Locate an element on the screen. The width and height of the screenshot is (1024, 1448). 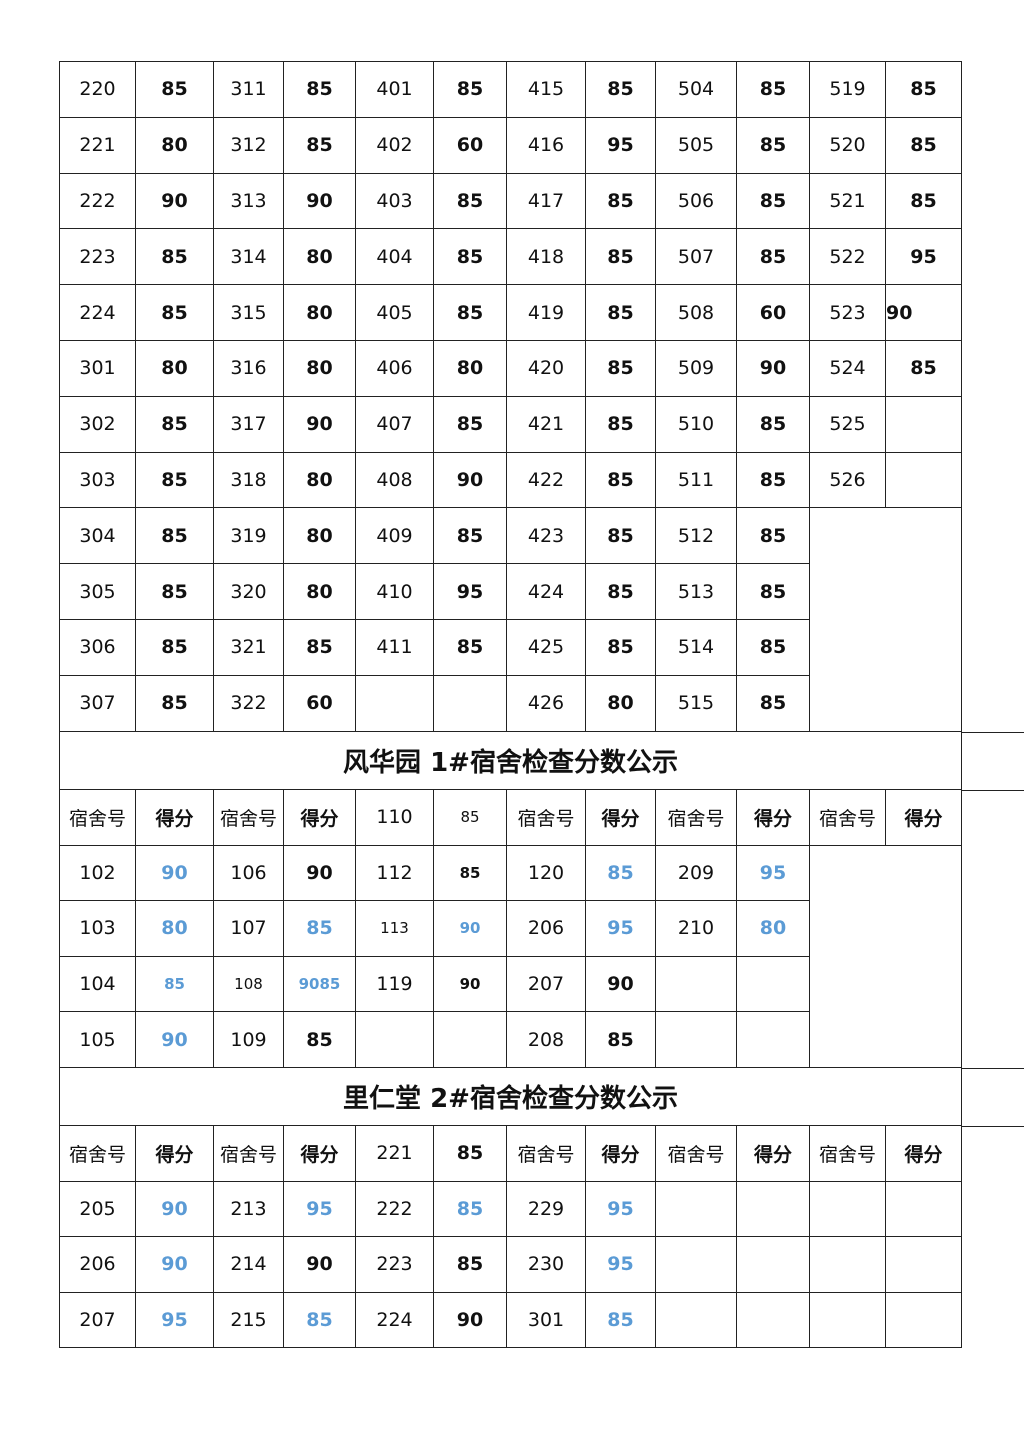
room-number-cell: 417 is located at coordinates (546, 201).